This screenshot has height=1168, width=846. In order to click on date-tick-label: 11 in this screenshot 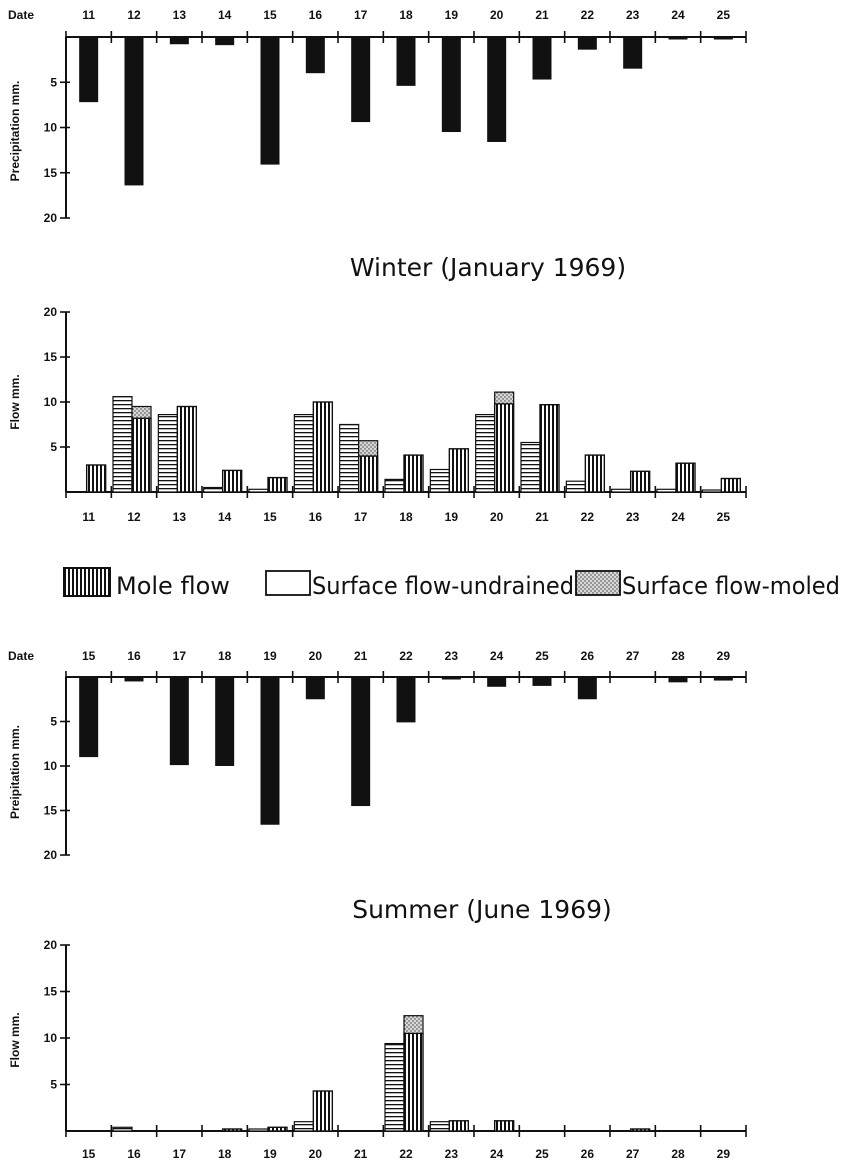, I will do `click(88, 15)`.